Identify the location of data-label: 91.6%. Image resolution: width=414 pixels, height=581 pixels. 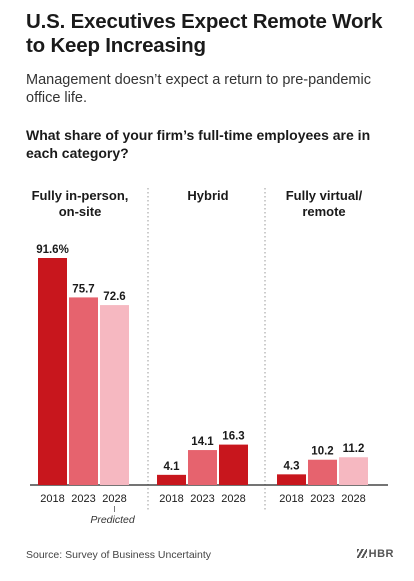
(52, 250).